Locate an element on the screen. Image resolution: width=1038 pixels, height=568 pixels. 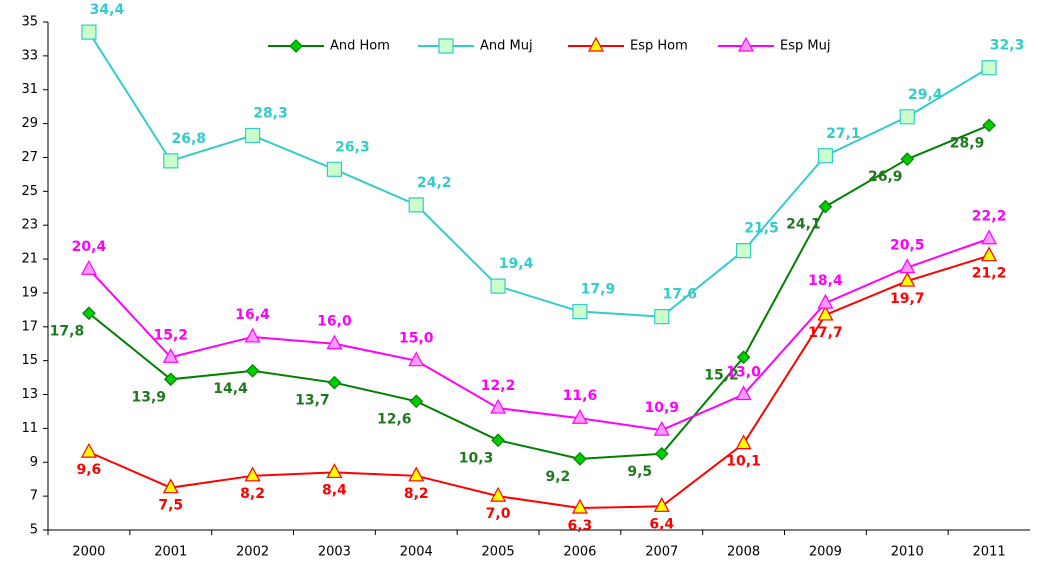
x-tick-label: 2005 is located at coordinates (498, 552).